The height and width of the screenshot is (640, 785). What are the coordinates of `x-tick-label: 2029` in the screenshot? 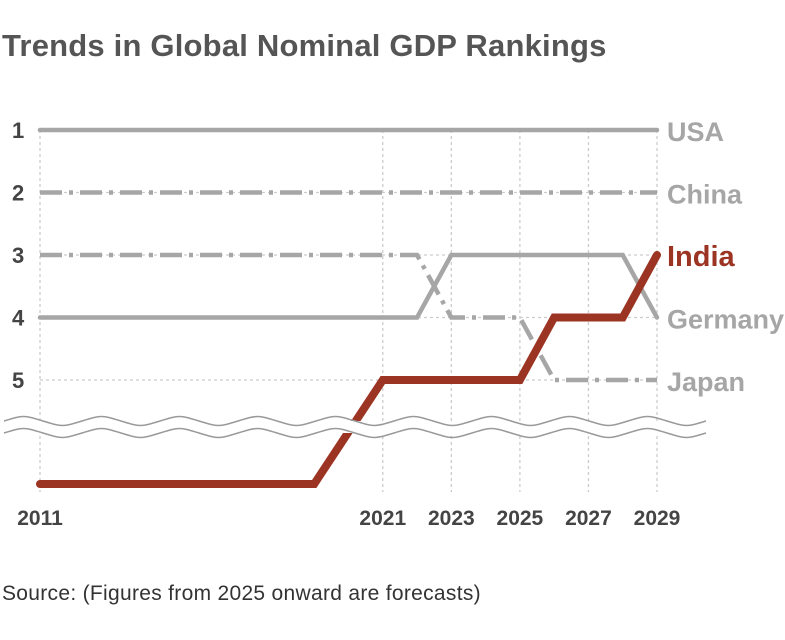 It's located at (657, 518).